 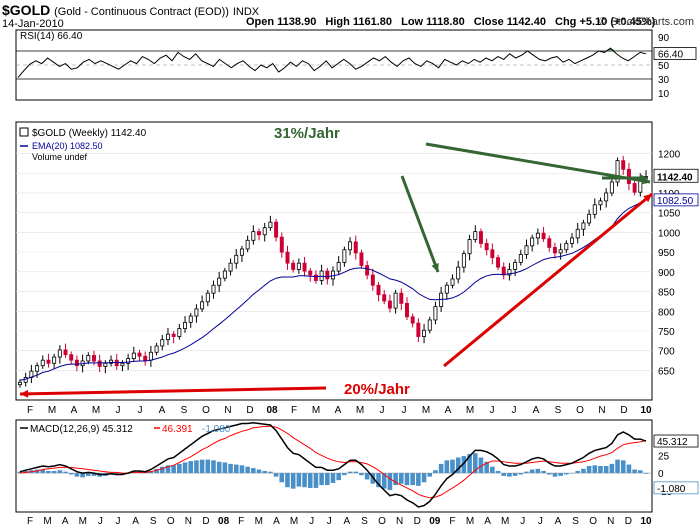 What do you see at coordinates (664, 66) in the screenshot?
I see `rsi-tick-label: 50` at bounding box center [664, 66].